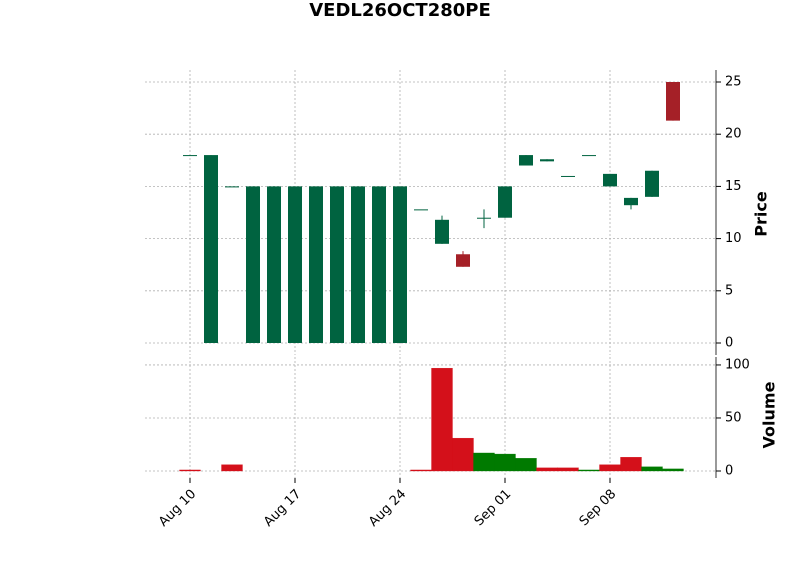 The height and width of the screenshot is (575, 800). Describe the element at coordinates (400, 10) in the screenshot. I see `chart-title: VEDL26OCT280PE` at that location.